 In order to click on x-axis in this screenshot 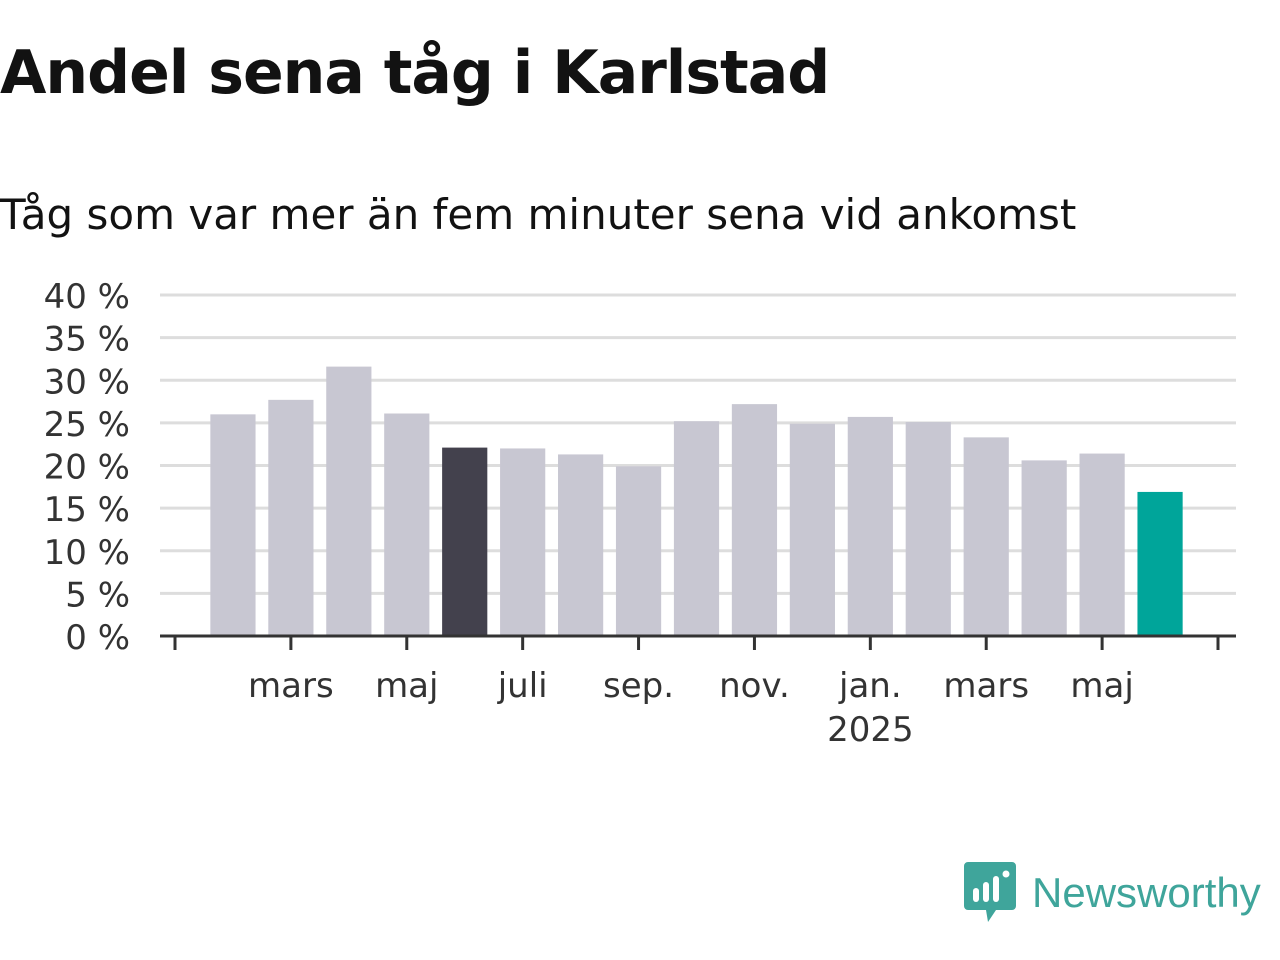, I will do `click(698, 642)`.